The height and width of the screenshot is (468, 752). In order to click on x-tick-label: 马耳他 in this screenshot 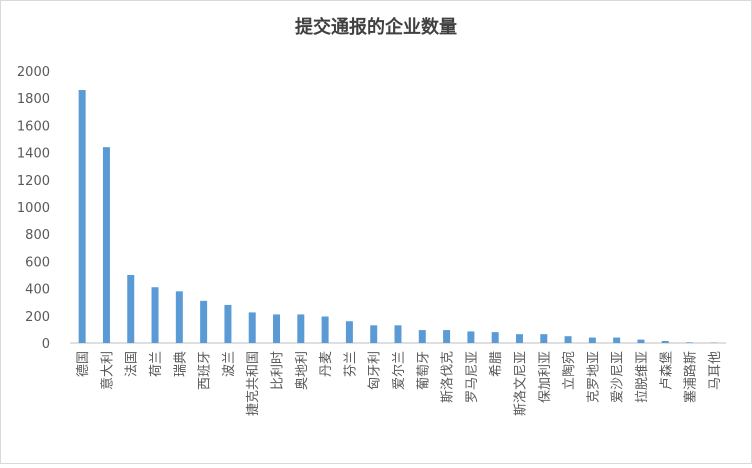, I will do `click(715, 370)`.